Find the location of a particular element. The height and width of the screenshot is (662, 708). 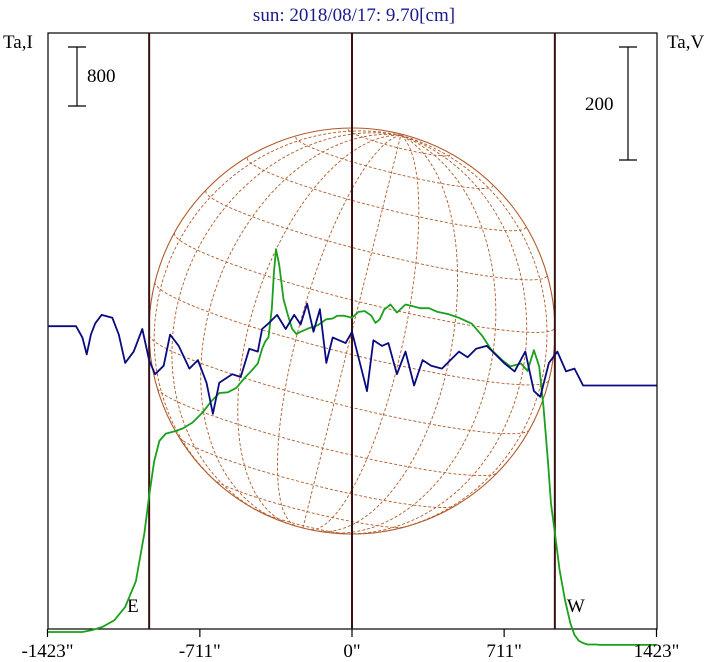

left-scale-bar: 800 is located at coordinates (92, 76).